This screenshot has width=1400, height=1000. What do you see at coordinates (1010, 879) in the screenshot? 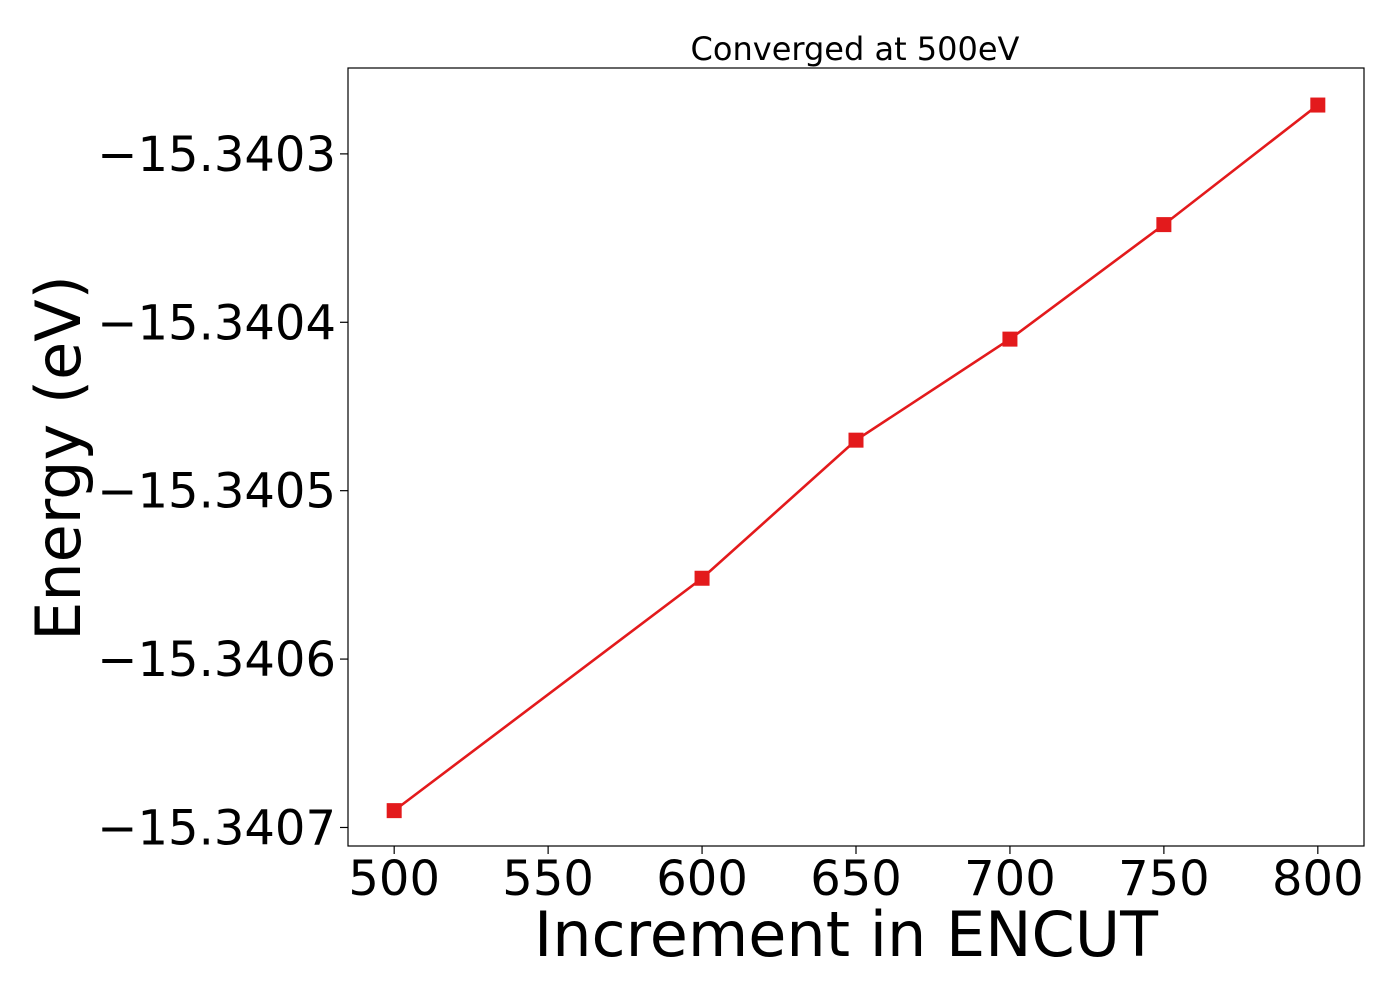
I see `x-tick-label: 700` at bounding box center [1010, 879].